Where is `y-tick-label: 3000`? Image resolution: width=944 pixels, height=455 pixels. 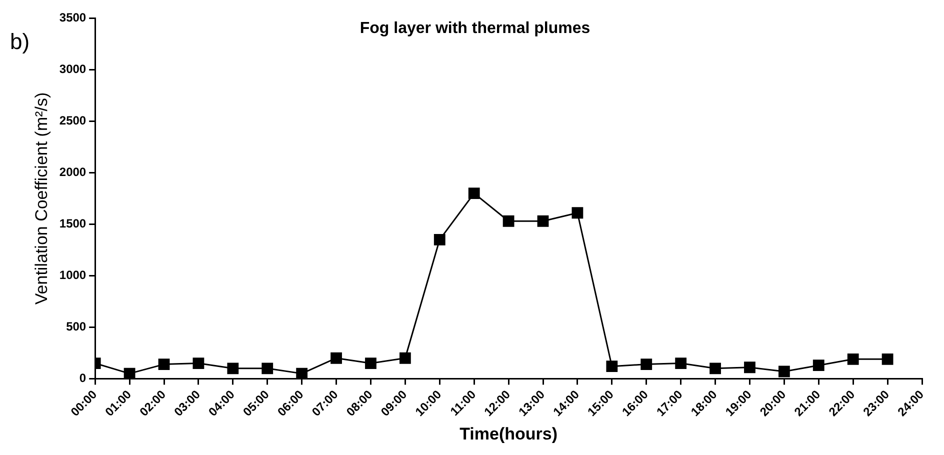
y-tick-label: 3000 is located at coordinates (72, 69).